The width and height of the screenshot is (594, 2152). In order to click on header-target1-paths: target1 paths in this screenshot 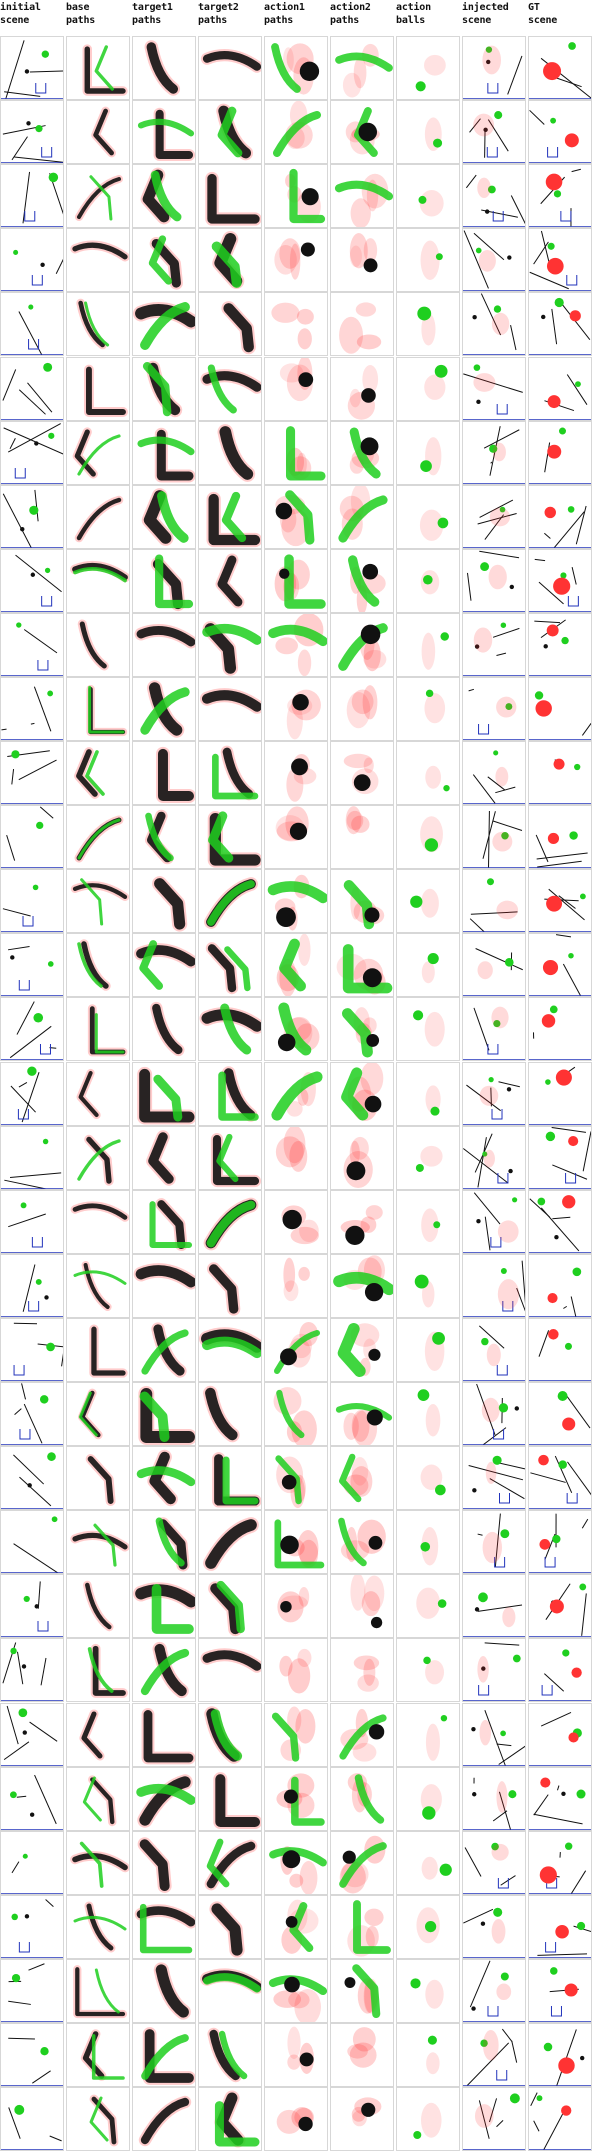, I will do `click(152, 14)`.